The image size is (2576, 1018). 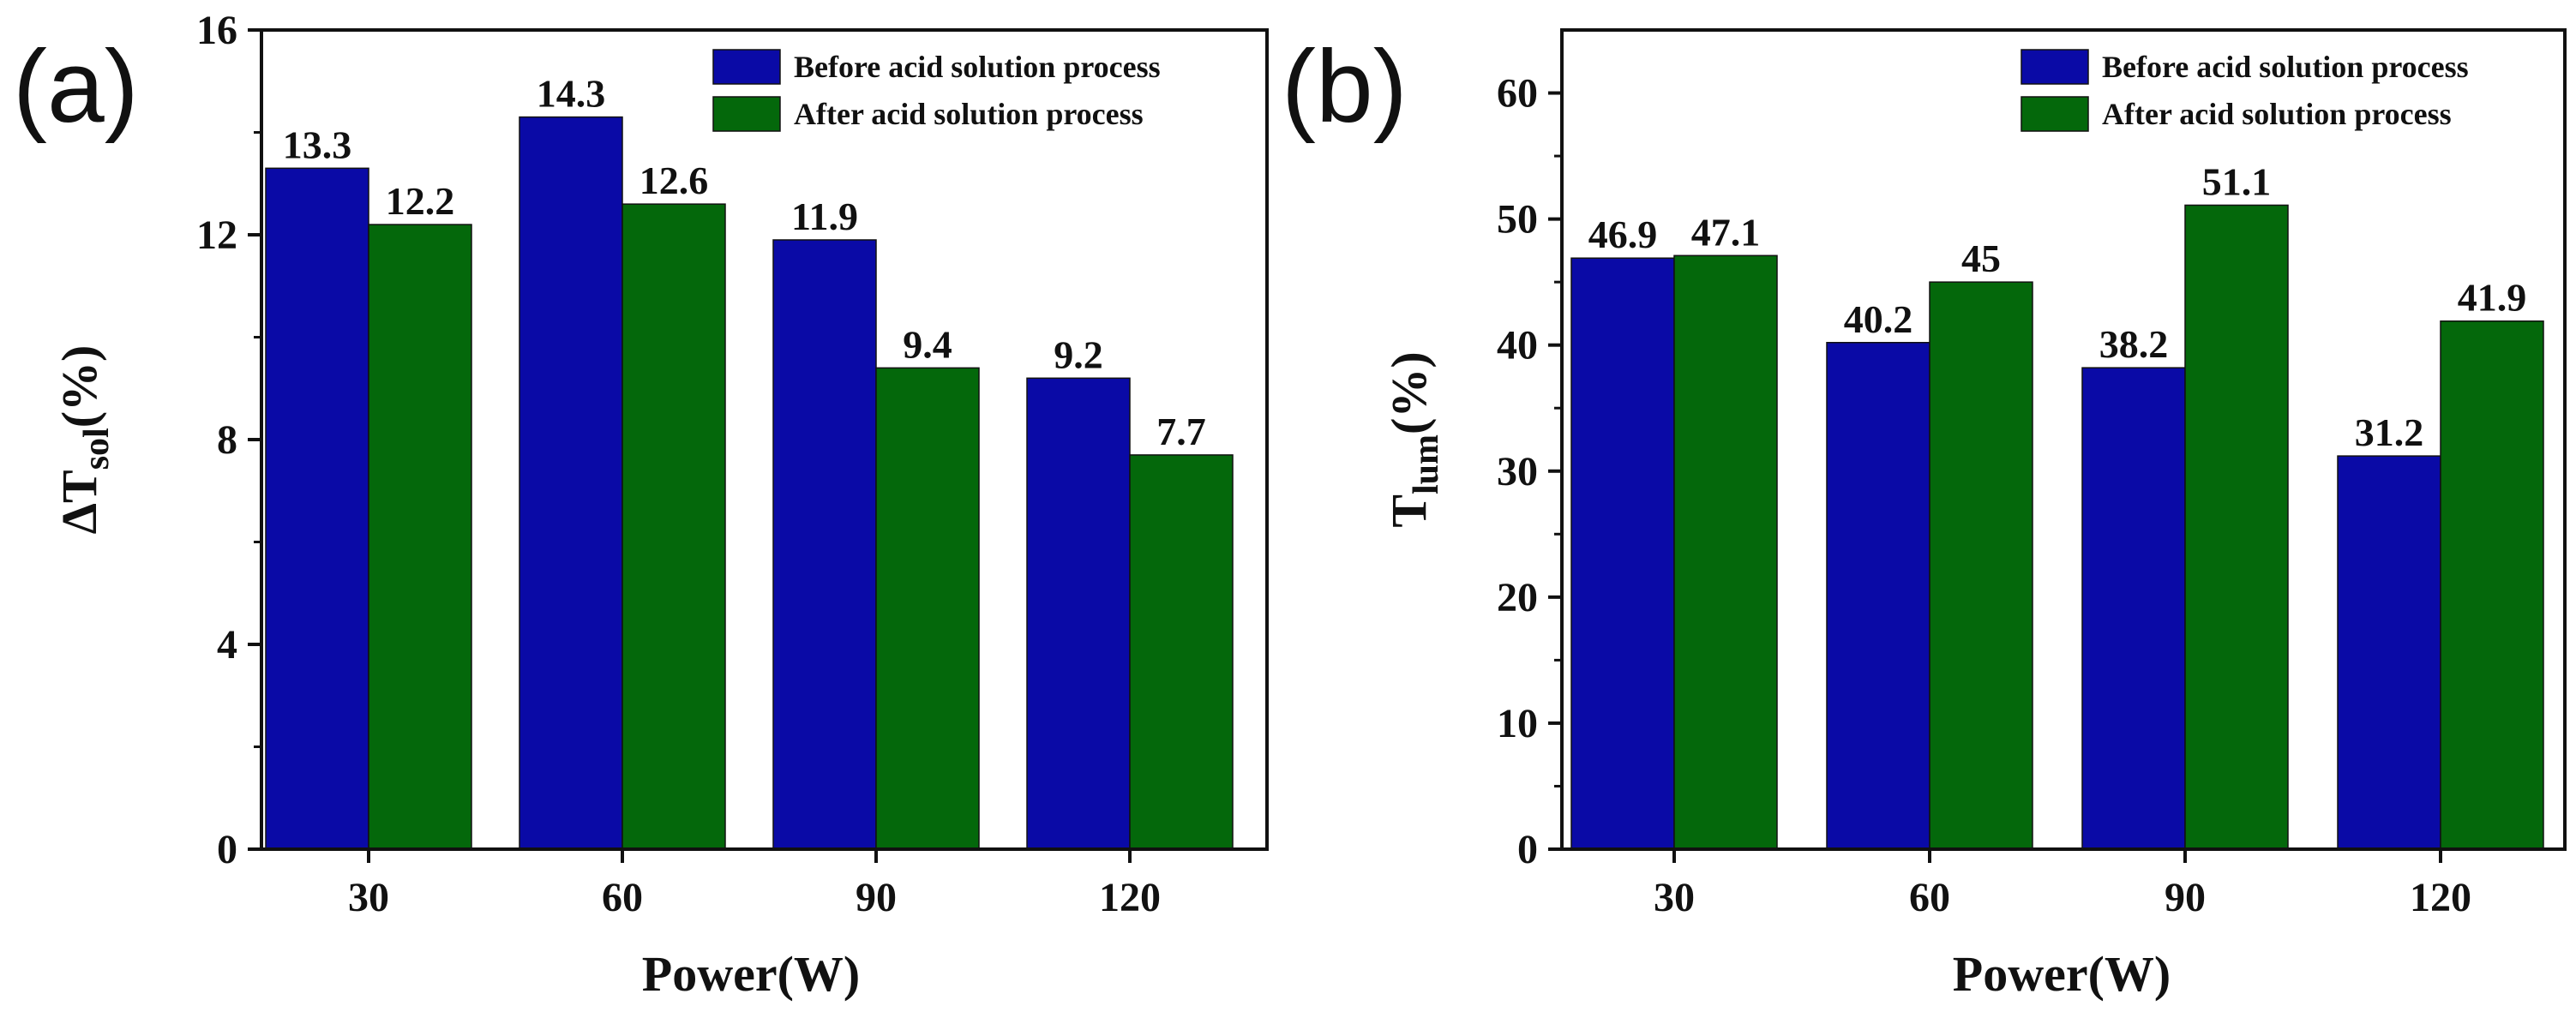 I want to click on y-tick-label-40: 40, so click(x=1517, y=345).